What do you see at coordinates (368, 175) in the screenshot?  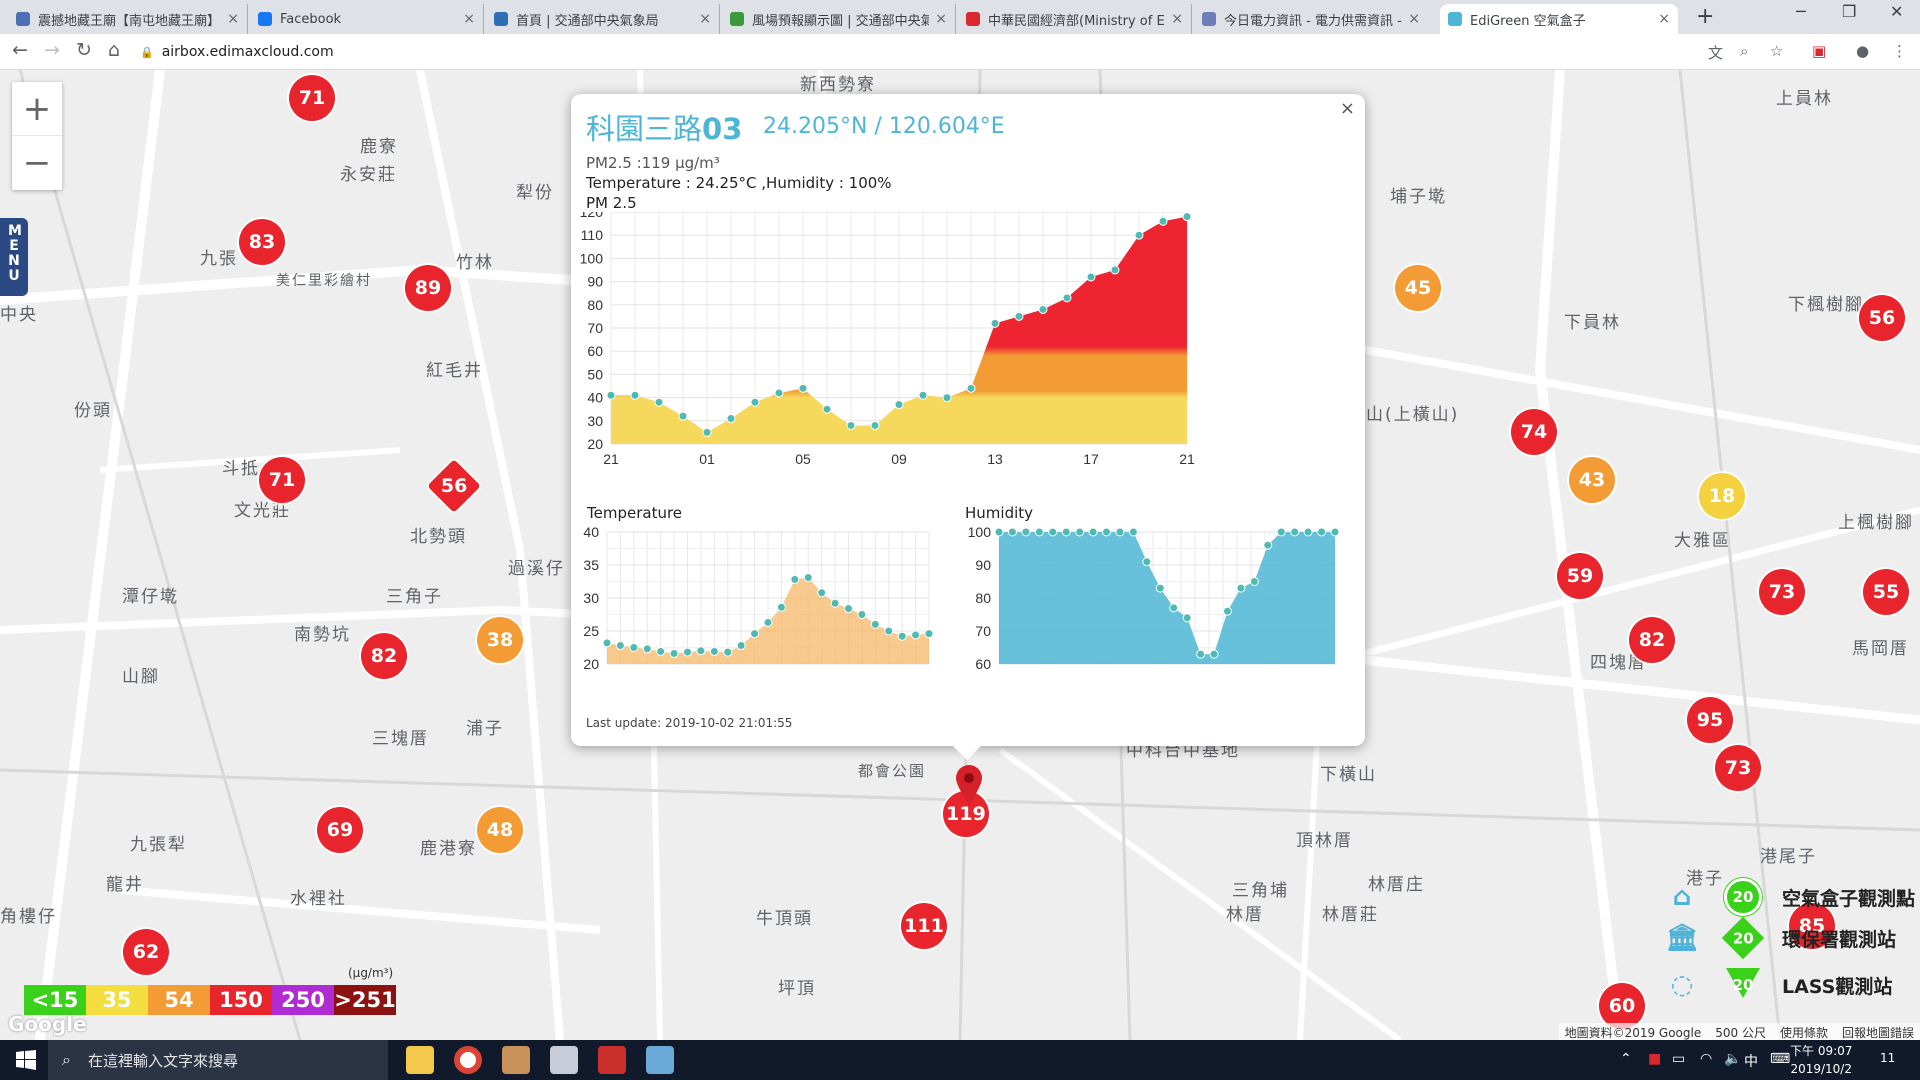 I see `place-label: 永安莊` at bounding box center [368, 175].